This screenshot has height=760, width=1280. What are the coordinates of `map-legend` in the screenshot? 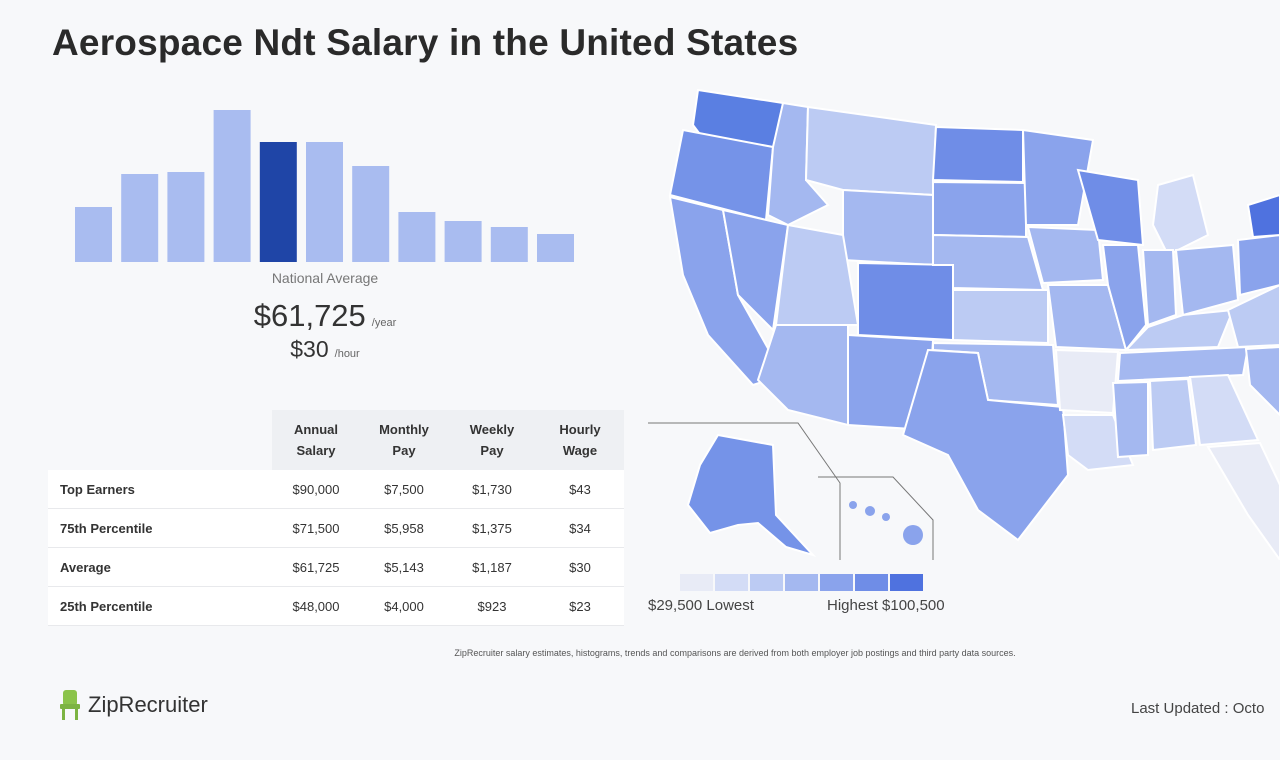 It's located at (801, 582).